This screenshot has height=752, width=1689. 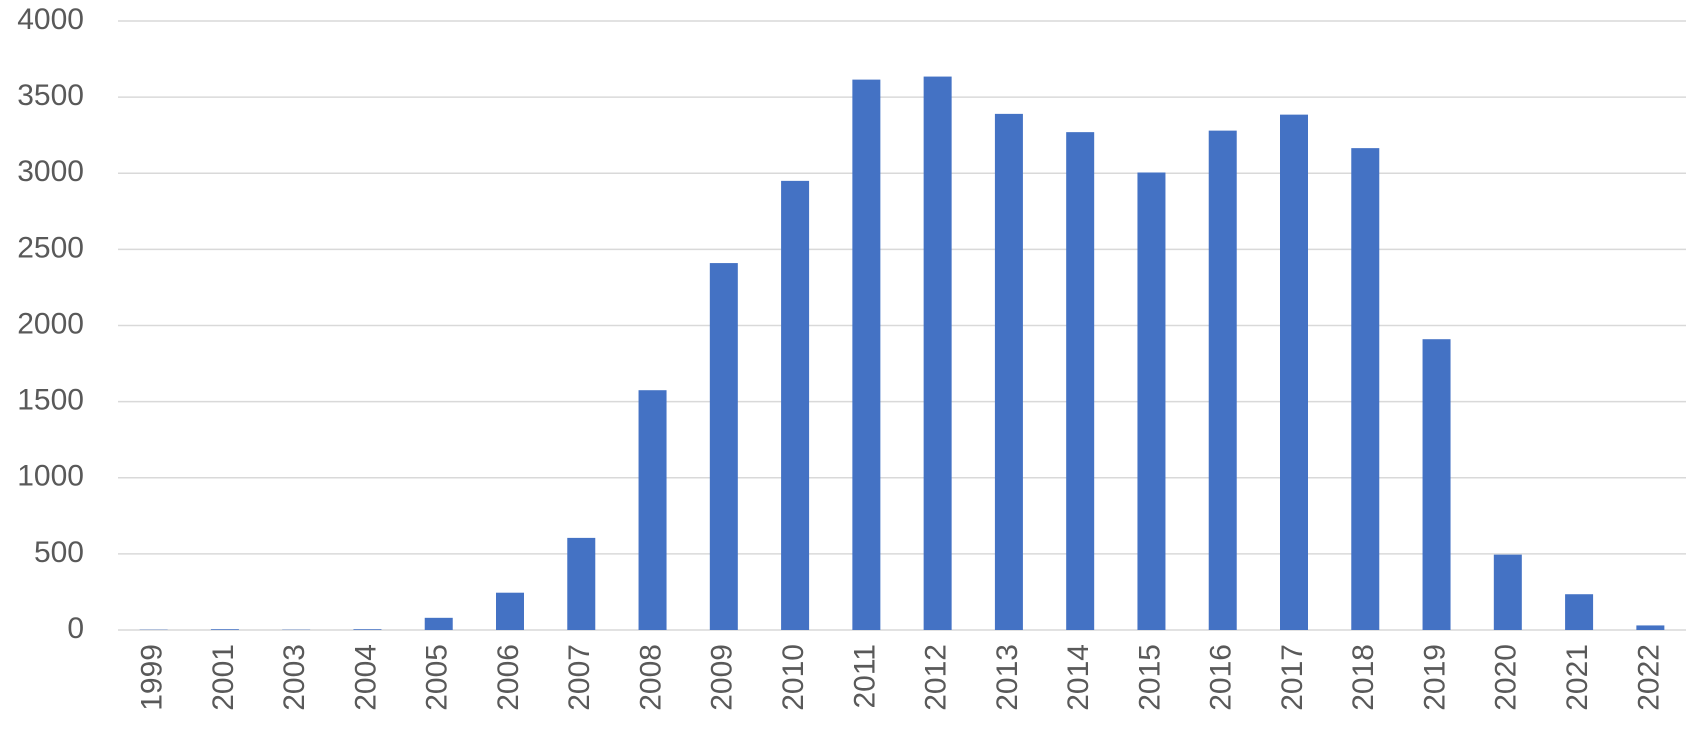 What do you see at coordinates (579, 677) in the screenshot?
I see `x-tick-label: 2007` at bounding box center [579, 677].